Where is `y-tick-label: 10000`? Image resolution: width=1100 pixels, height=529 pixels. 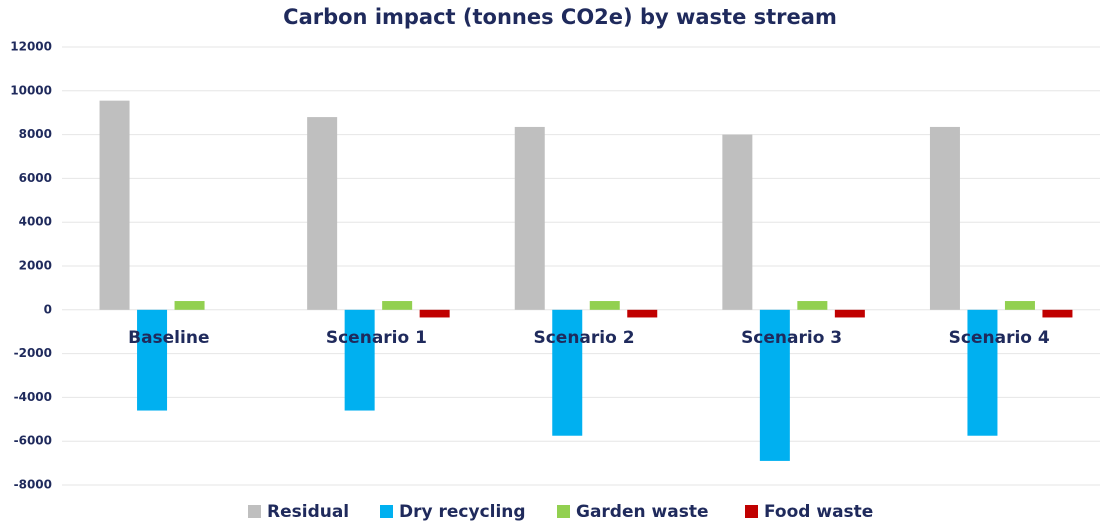 y-tick-label: 10000 is located at coordinates (31, 90).